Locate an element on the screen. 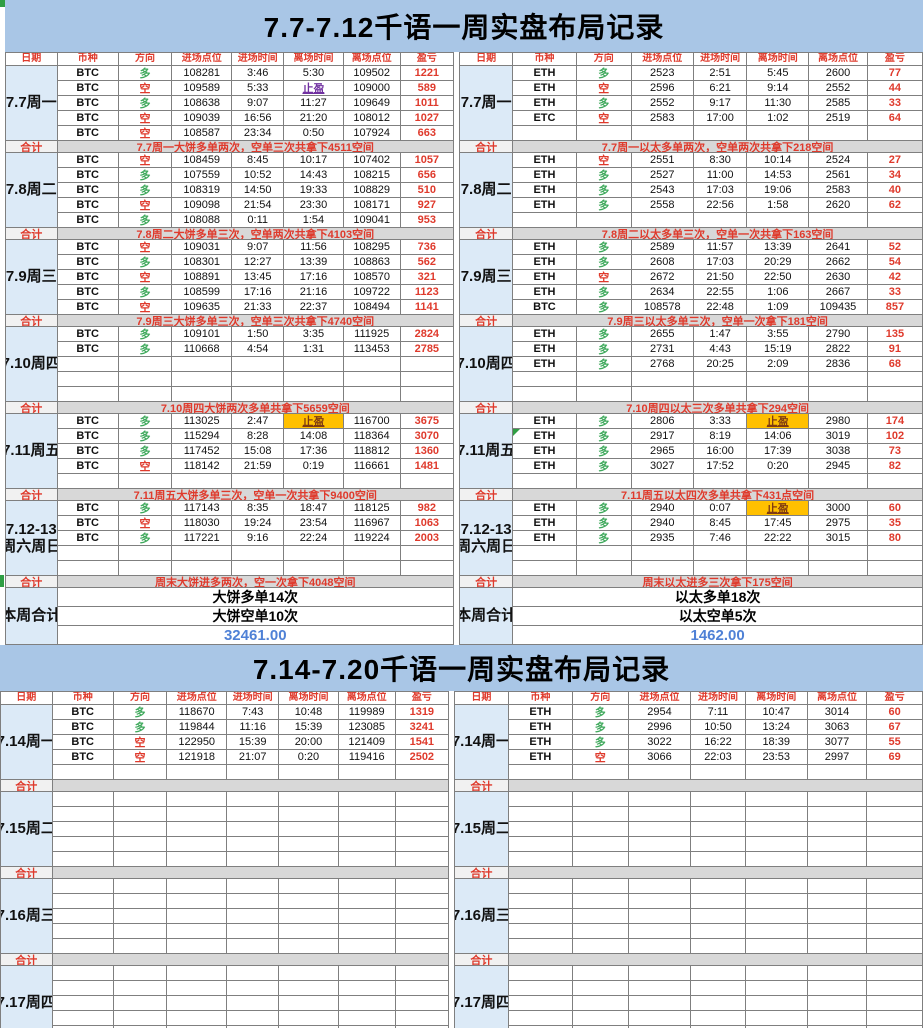  date-cell: 7.16周三 is located at coordinates (482, 916).